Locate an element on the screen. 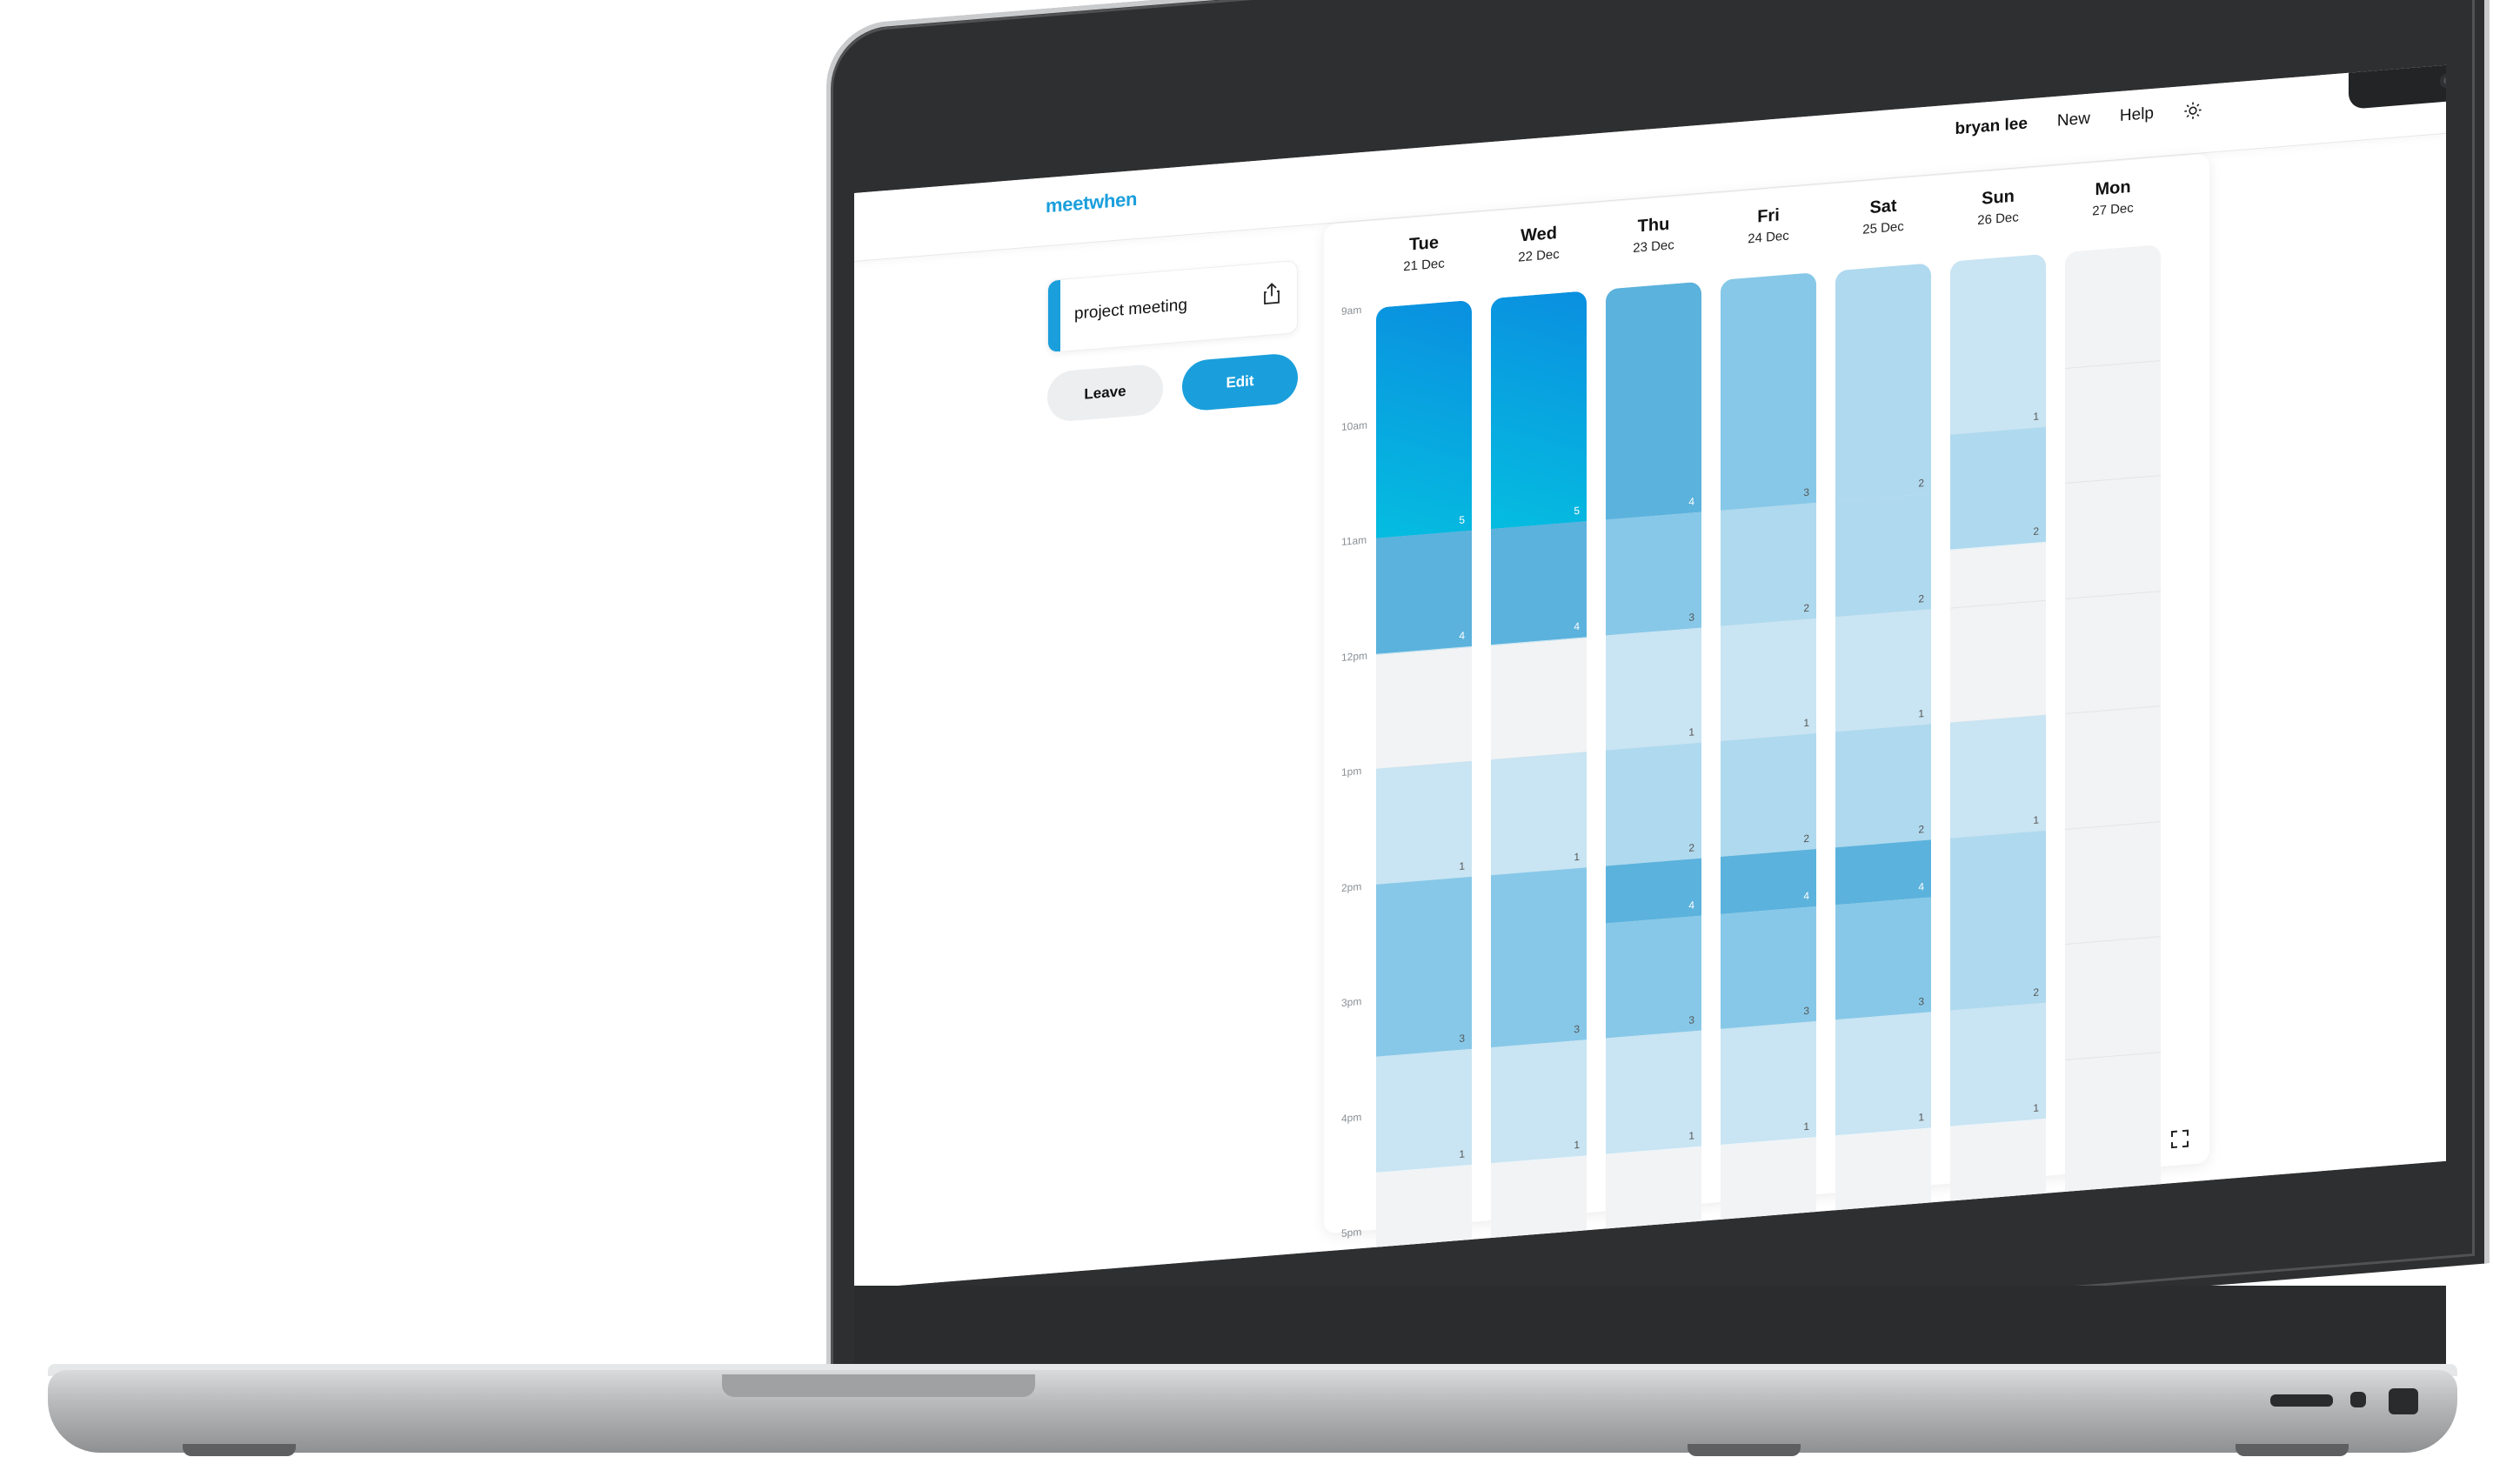 This screenshot has width=2493, height=1484. day-column-fri: 3 2 1 2 4 3 1 is located at coordinates (1768, 752).